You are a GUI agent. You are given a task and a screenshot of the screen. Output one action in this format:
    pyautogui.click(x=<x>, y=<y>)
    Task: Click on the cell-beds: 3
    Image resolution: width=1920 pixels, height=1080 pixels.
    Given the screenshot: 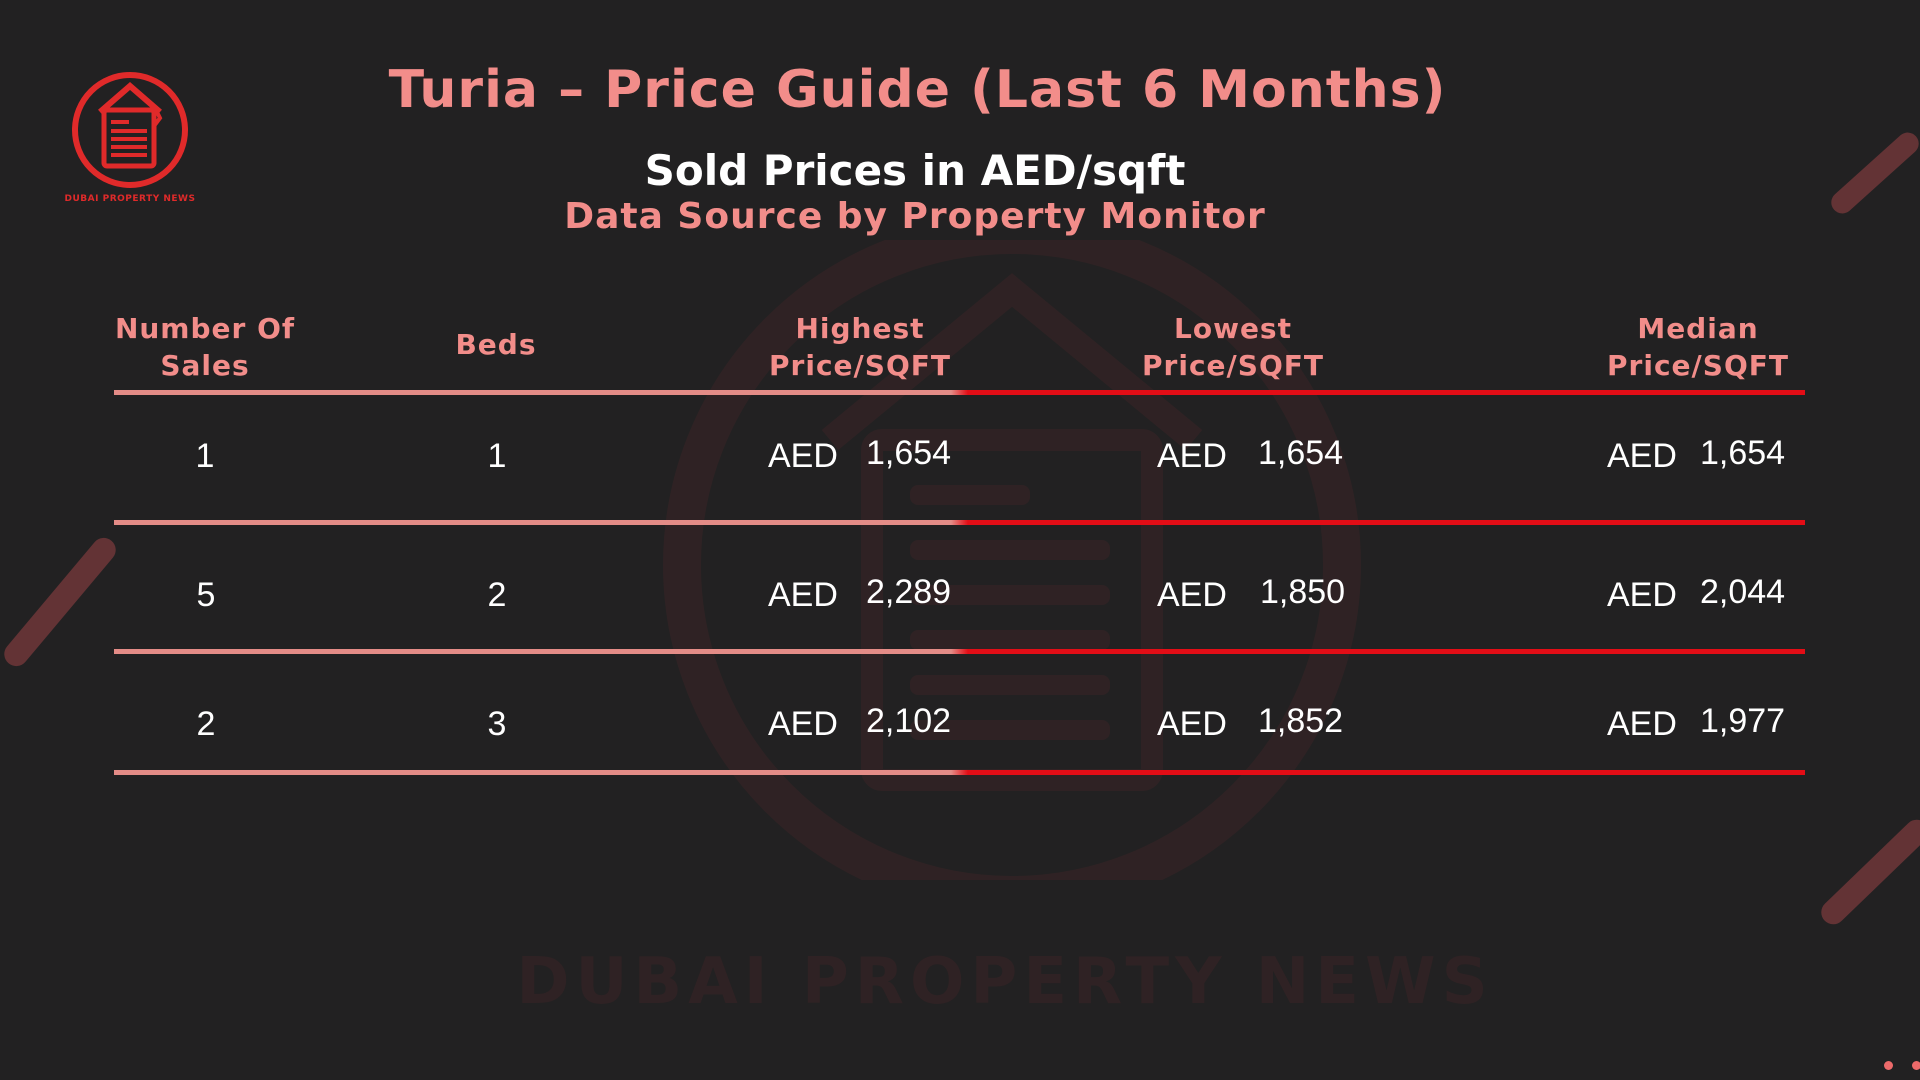 What is the action you would take?
    pyautogui.click(x=497, y=724)
    